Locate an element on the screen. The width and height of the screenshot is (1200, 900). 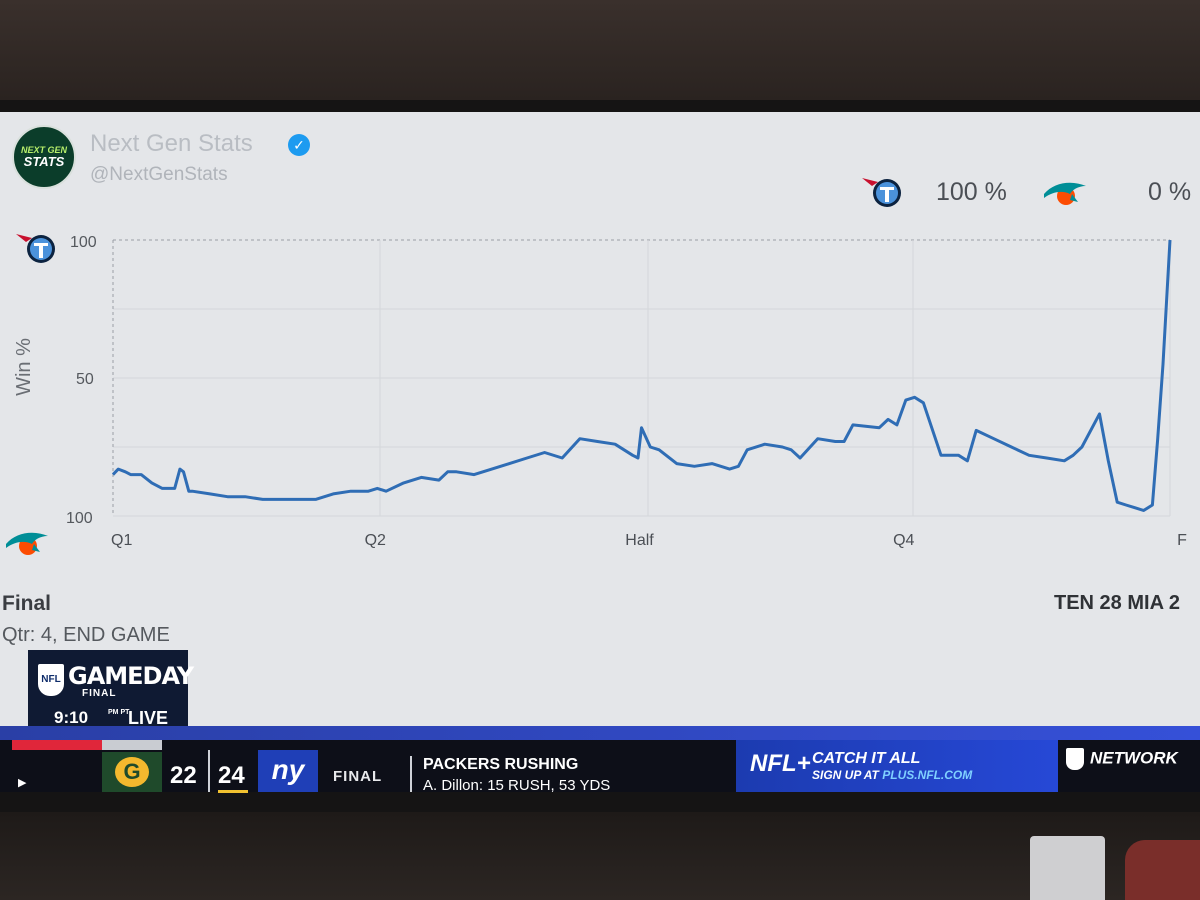
ticker-progress-red is located at coordinates (57, 745).